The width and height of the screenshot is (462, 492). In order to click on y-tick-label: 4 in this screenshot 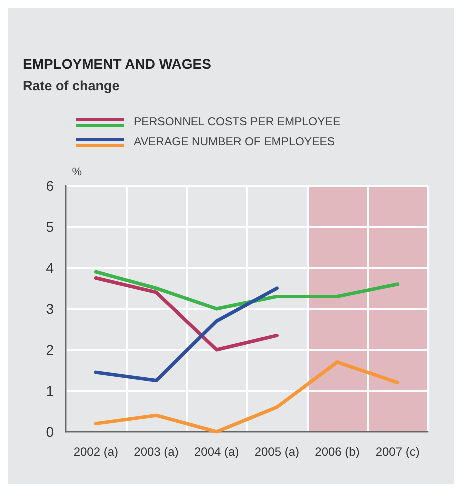, I will do `click(50, 268)`.